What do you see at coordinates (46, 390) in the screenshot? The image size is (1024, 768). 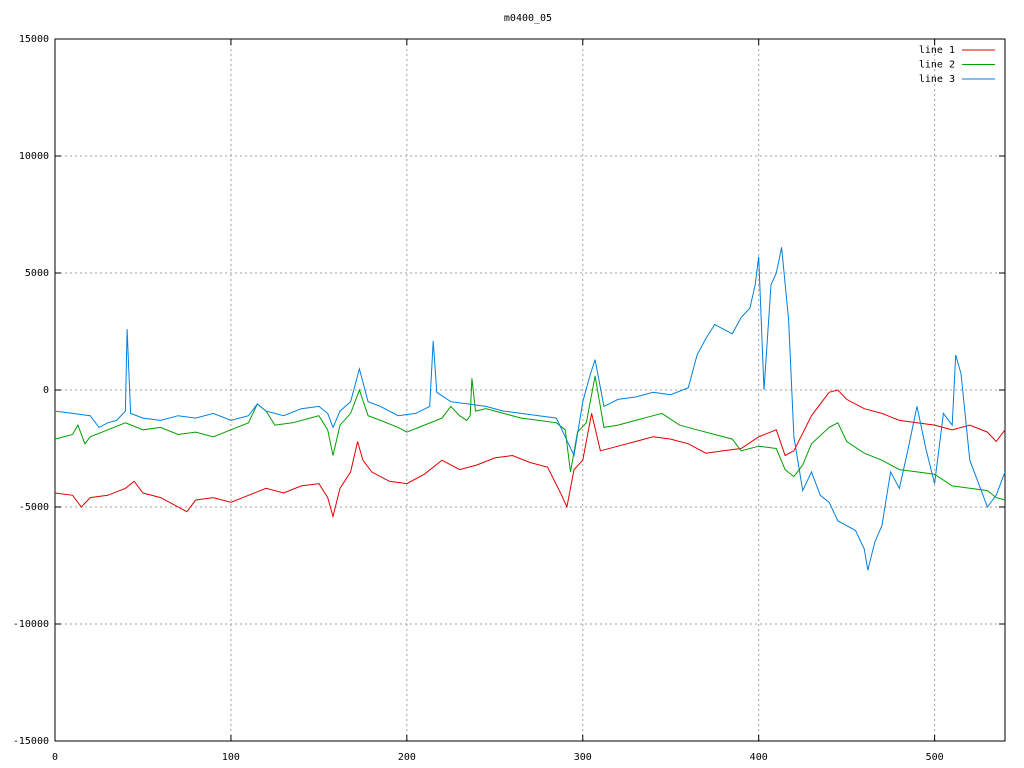 I see `y-tick-label: 0` at bounding box center [46, 390].